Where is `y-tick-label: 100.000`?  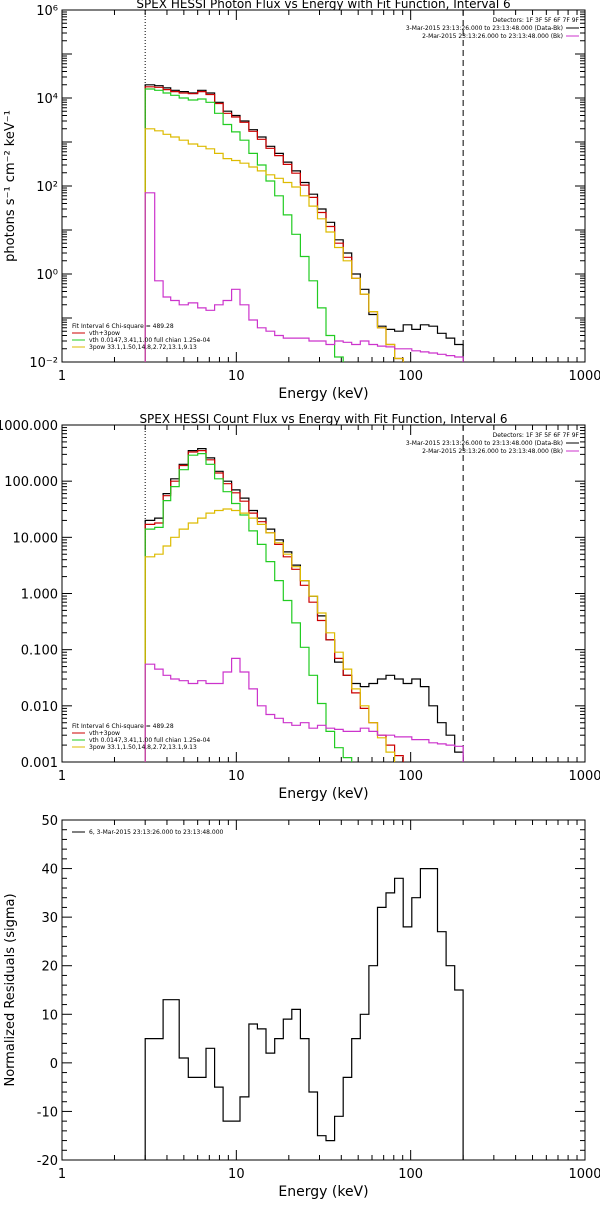
y-tick-label: 100.000 is located at coordinates (31, 482).